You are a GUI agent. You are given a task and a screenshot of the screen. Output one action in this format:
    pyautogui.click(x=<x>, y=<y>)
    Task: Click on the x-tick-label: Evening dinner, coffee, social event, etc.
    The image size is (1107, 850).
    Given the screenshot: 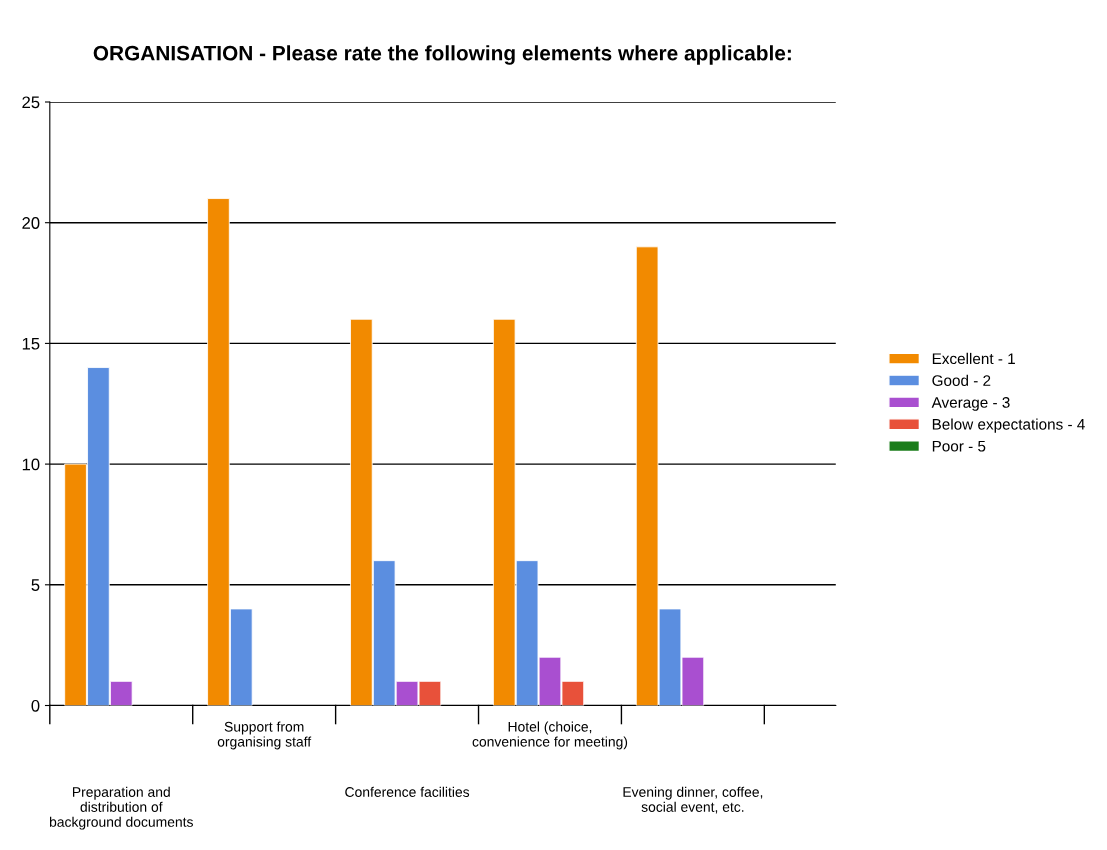 What is the action you would take?
    pyautogui.click(x=693, y=800)
    